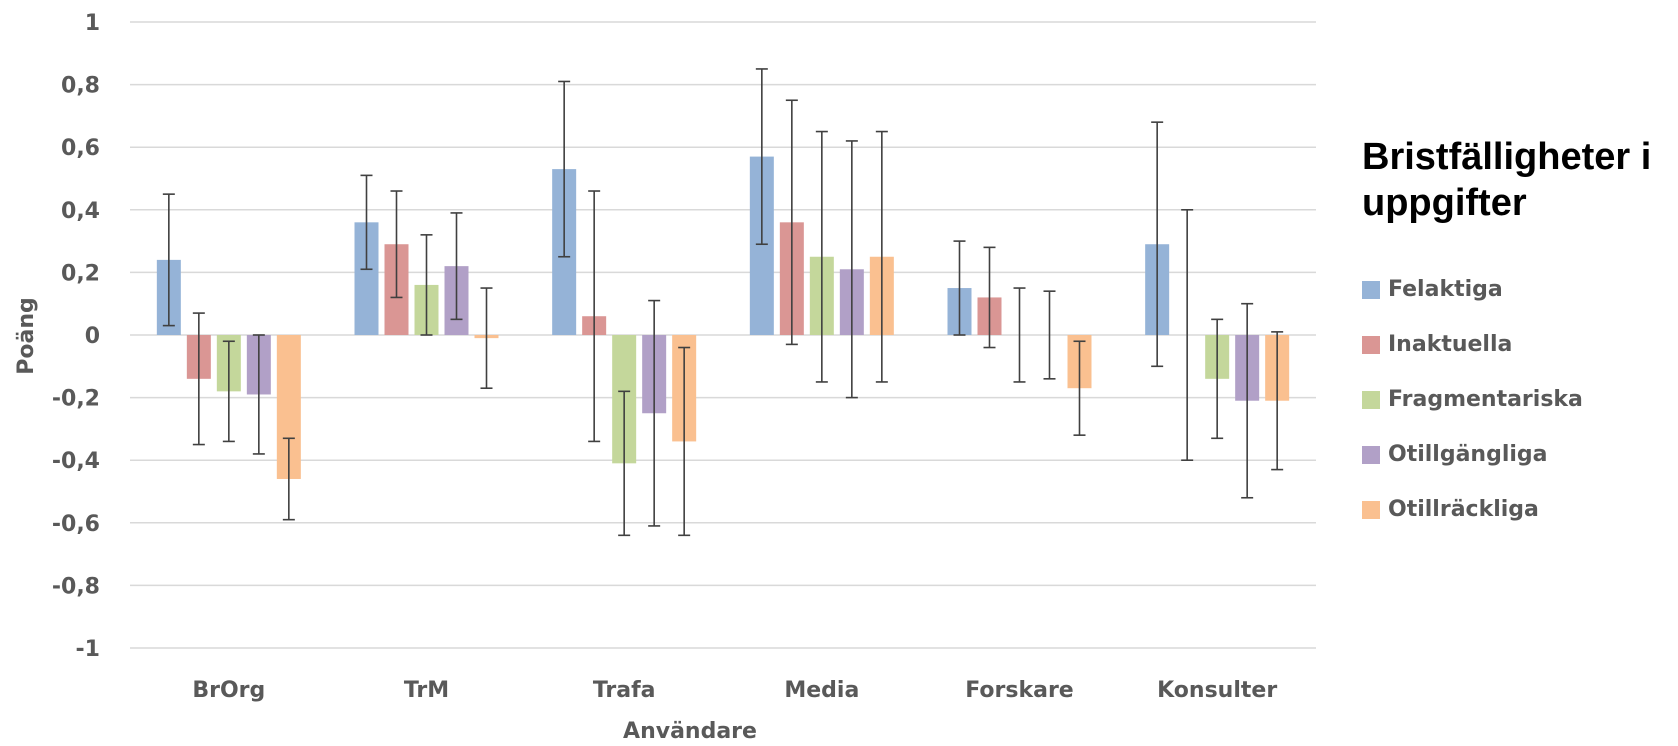 This screenshot has width=1678, height=746. Describe the element at coordinates (76, 524) in the screenshot. I see `y-tick-label: -0,6` at that location.